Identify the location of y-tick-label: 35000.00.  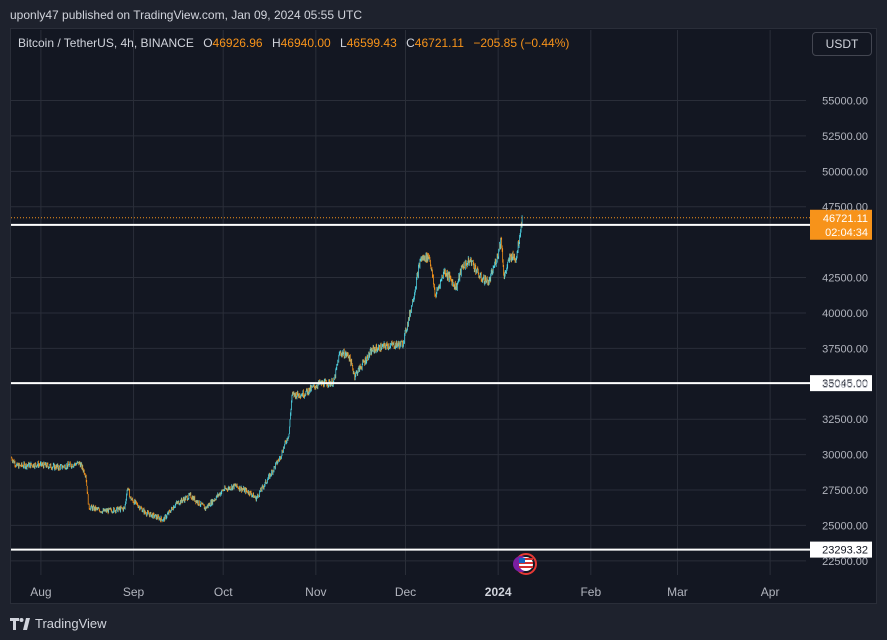
(845, 385).